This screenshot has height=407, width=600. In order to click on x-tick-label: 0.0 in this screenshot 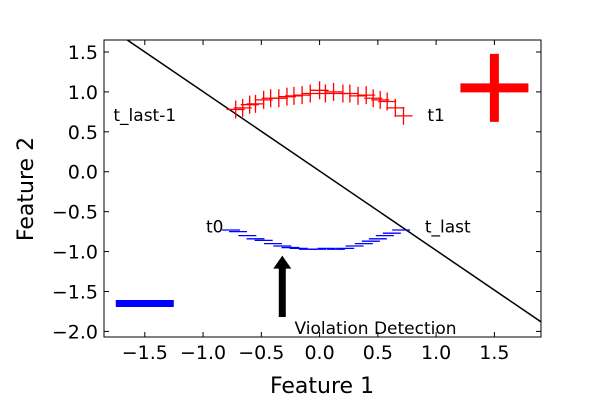, I will do `click(319, 353)`.